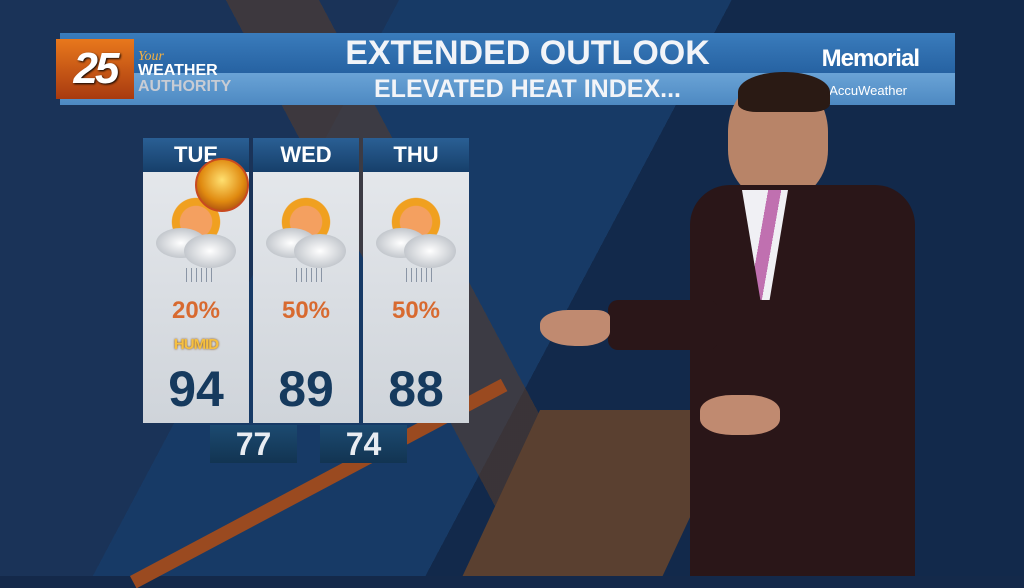 The image size is (1024, 588). I want to click on day-label: THU, so click(416, 155).